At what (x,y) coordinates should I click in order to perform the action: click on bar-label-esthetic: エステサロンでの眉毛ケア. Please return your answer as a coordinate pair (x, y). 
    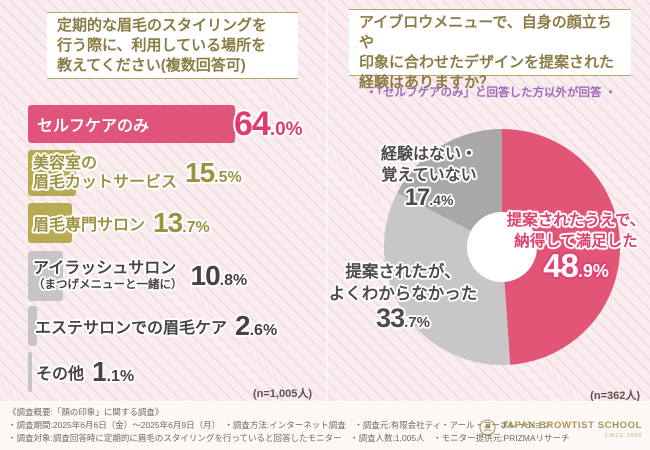
    Looking at the image, I should click on (131, 328).